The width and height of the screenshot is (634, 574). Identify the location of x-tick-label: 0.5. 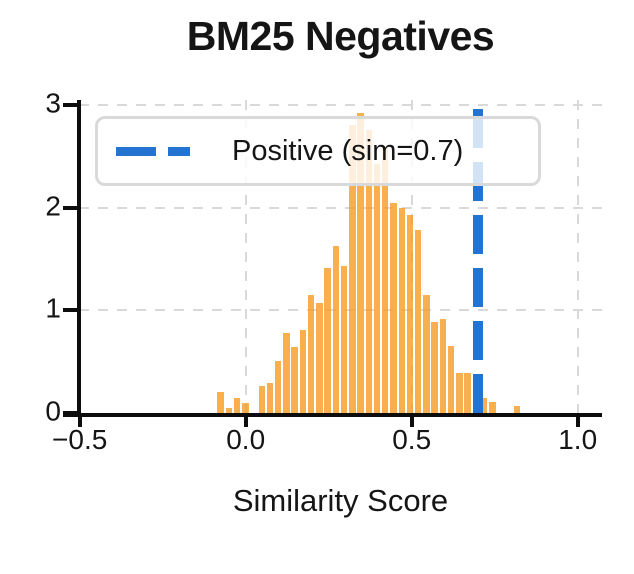
(412, 439).